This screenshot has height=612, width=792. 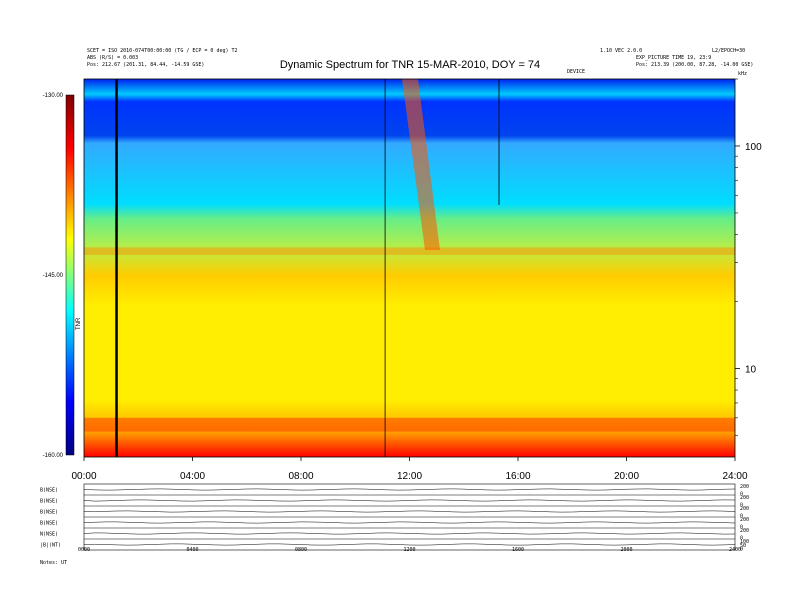 What do you see at coordinates (84, 550) in the screenshot?
I see `bottom-x-tick-label: 0000` at bounding box center [84, 550].